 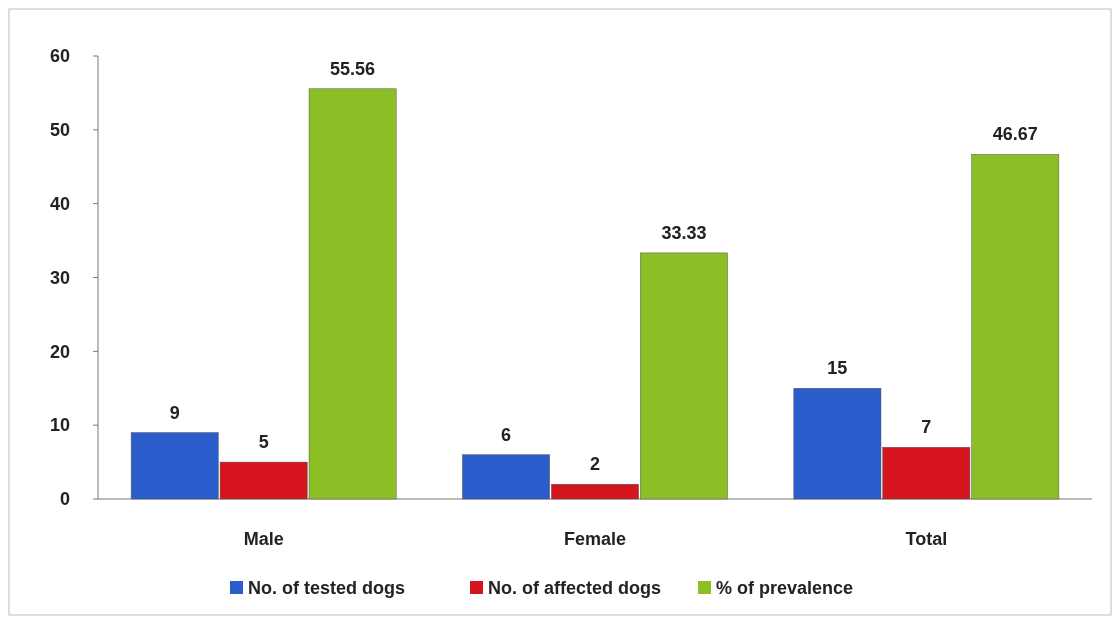 I want to click on data-label: 5, so click(x=263, y=442).